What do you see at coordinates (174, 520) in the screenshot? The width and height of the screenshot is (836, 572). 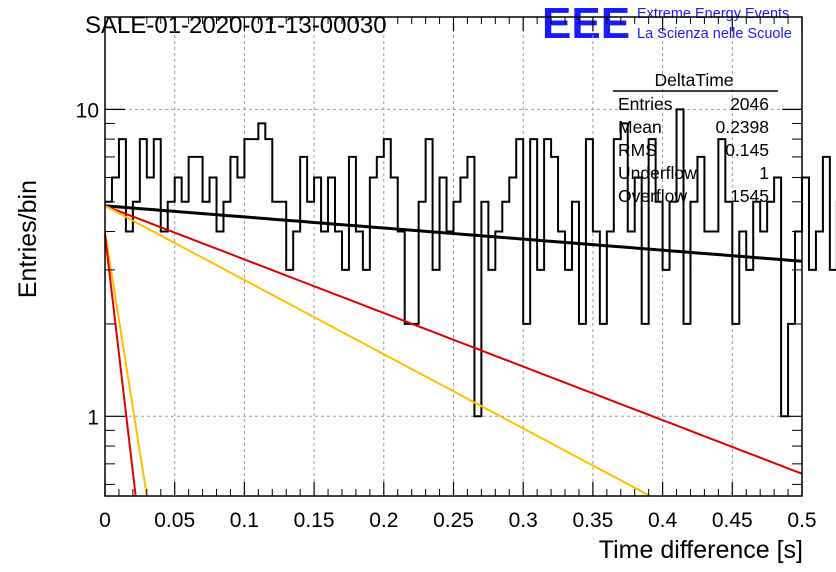 I see `x-tick-label: 0.05` at bounding box center [174, 520].